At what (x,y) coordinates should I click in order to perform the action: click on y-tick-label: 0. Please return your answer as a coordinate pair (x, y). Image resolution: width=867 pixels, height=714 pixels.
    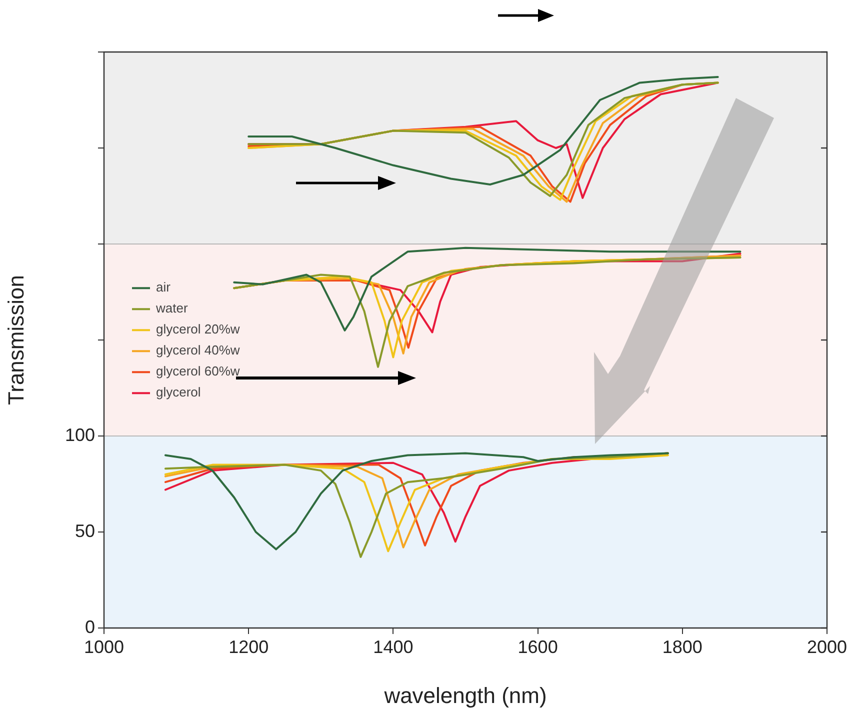
    Looking at the image, I should click on (89, 626).